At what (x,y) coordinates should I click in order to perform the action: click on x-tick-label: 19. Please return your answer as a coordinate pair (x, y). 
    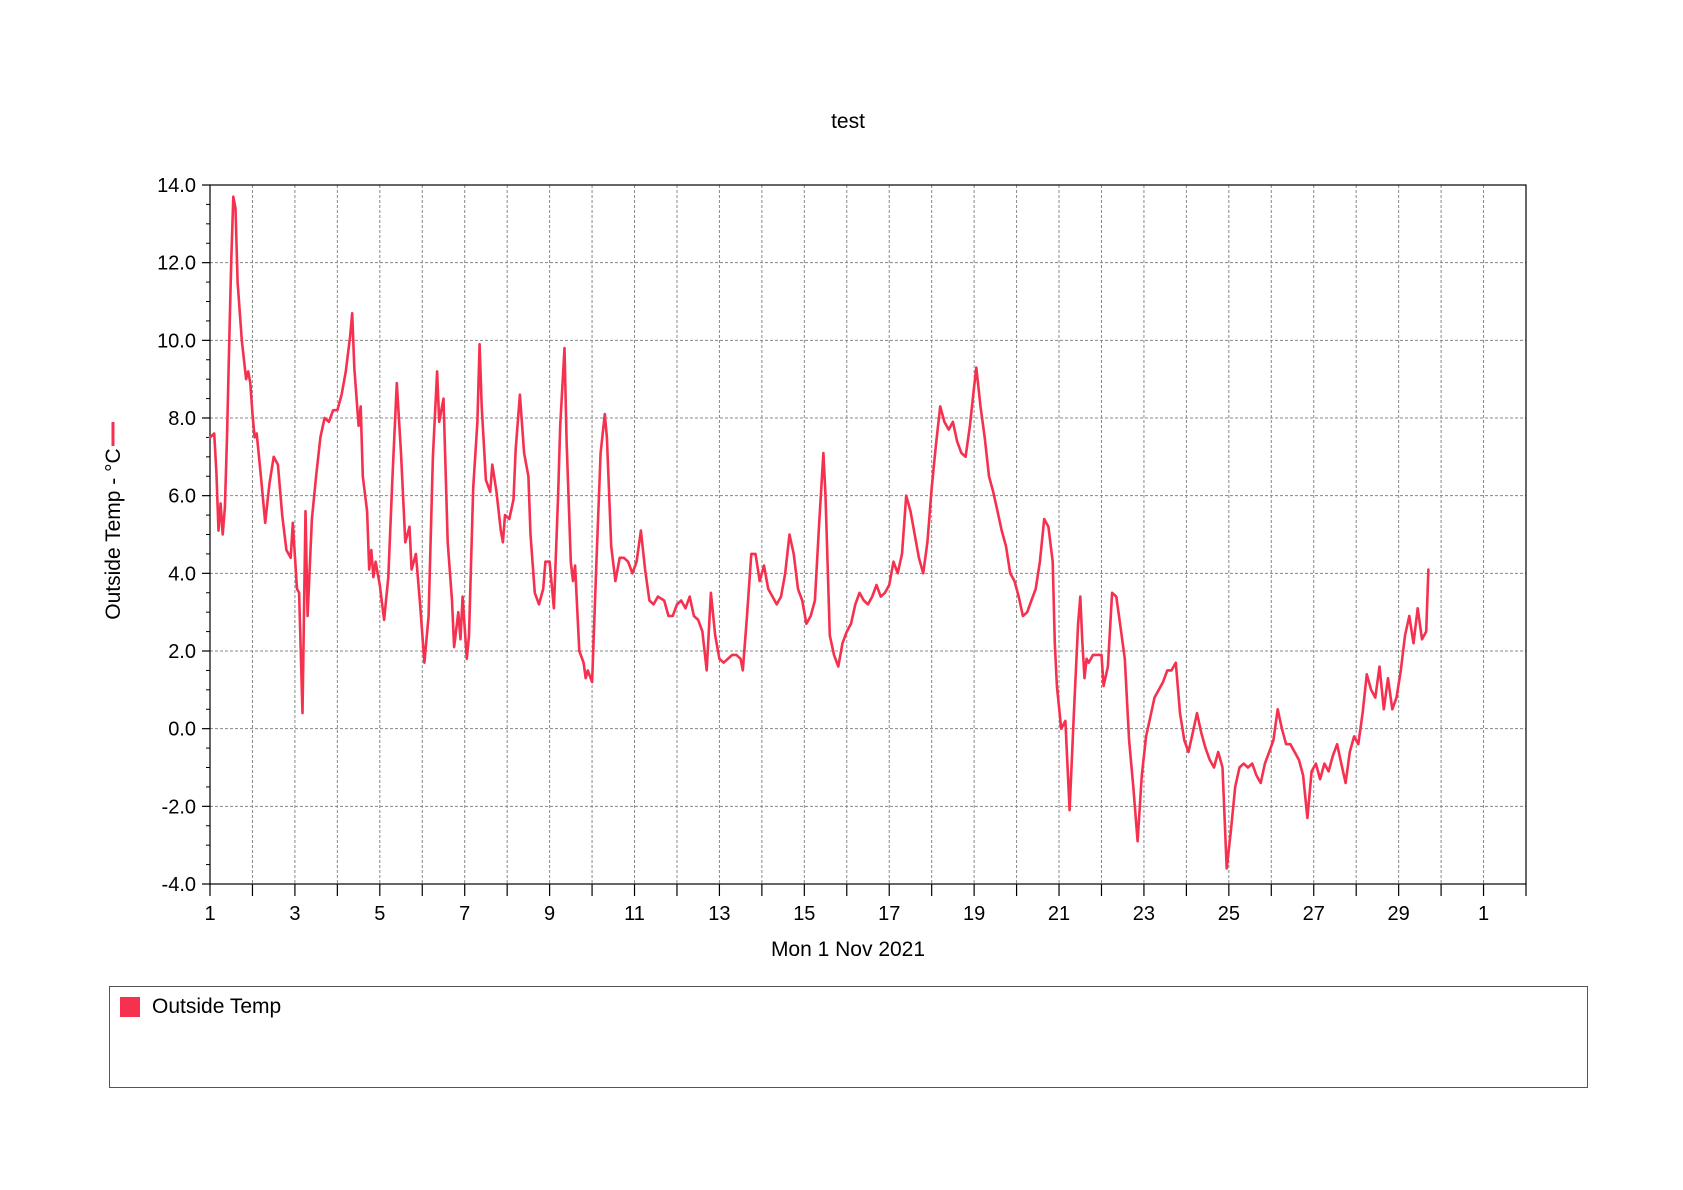
    Looking at the image, I should click on (974, 914).